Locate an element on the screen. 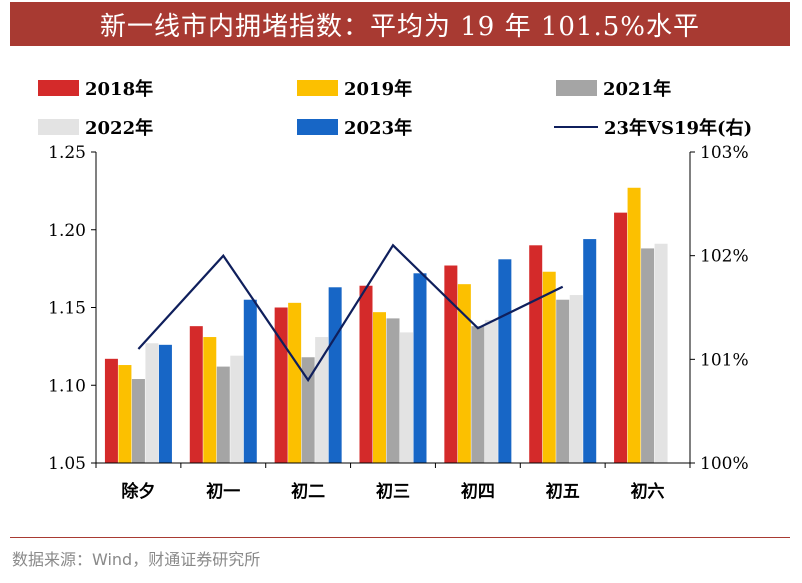 The width and height of the screenshot is (802, 583). legend-label-2023: 2023年 is located at coordinates (378, 128).